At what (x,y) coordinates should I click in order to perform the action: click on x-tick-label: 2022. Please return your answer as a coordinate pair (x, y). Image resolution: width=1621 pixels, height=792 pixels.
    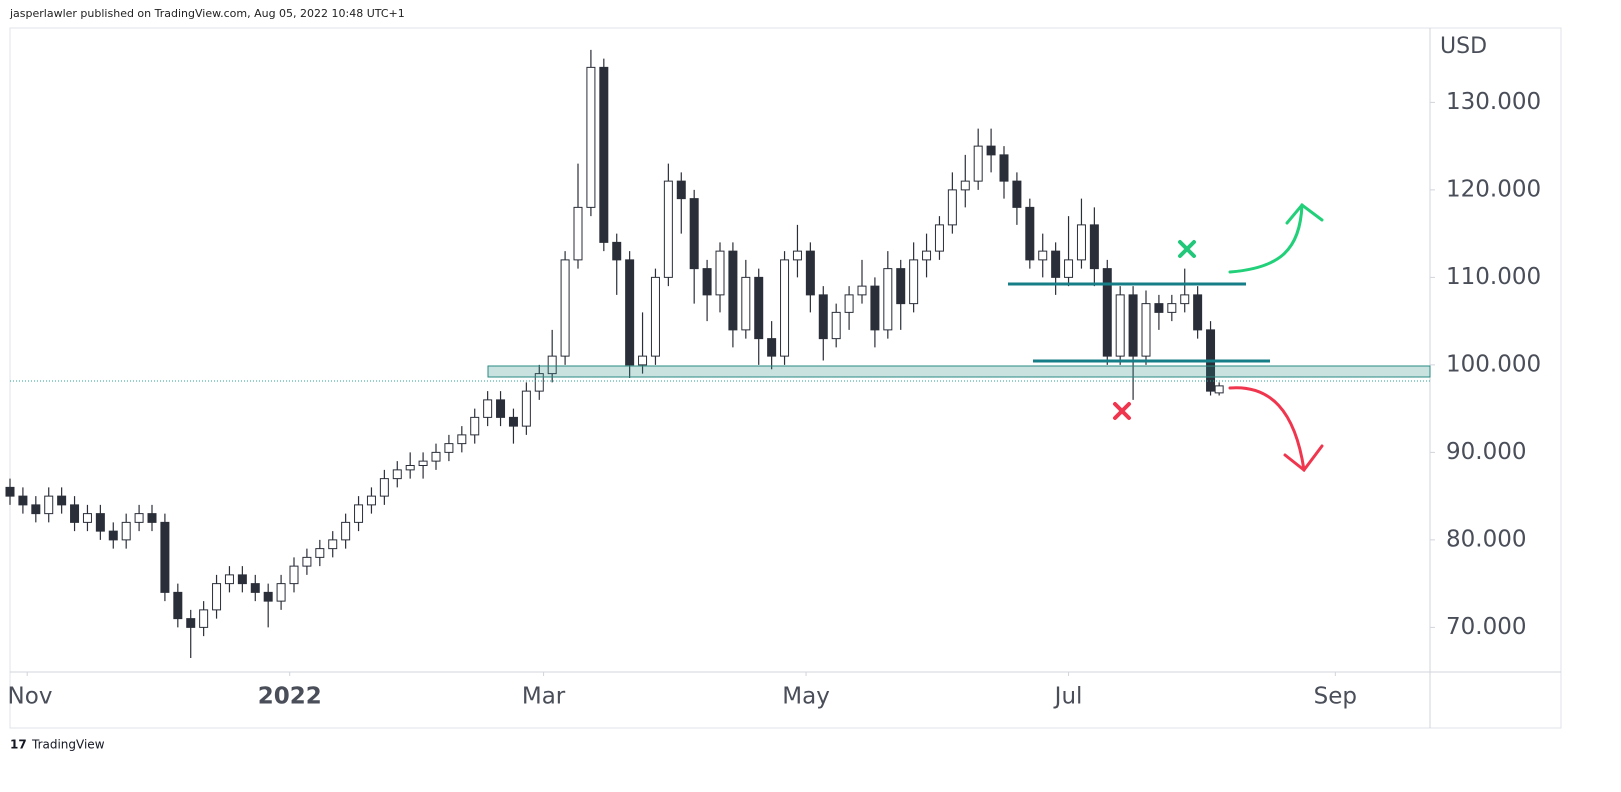
    Looking at the image, I should click on (290, 697).